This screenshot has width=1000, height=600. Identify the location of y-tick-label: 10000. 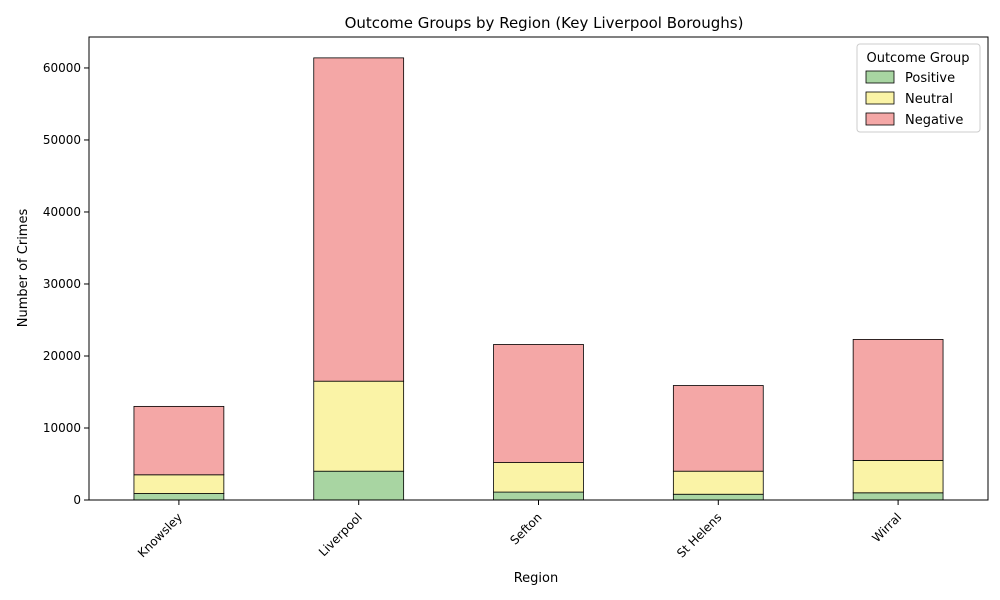
(62, 428).